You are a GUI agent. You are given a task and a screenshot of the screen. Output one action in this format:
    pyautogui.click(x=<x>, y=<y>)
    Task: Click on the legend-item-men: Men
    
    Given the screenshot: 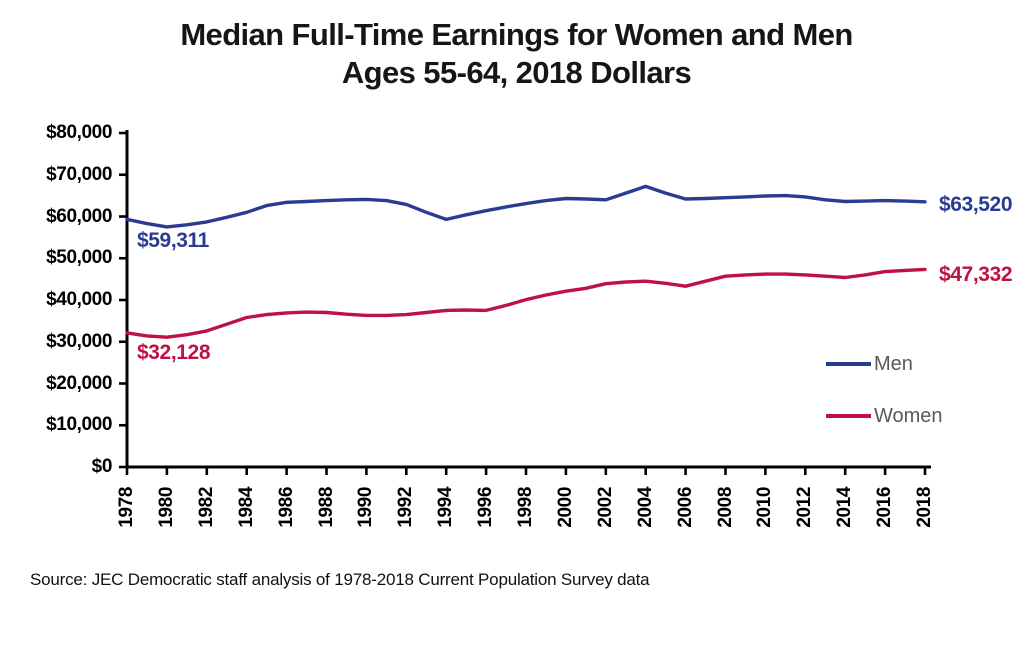 What is the action you would take?
    pyautogui.click(x=869, y=364)
    